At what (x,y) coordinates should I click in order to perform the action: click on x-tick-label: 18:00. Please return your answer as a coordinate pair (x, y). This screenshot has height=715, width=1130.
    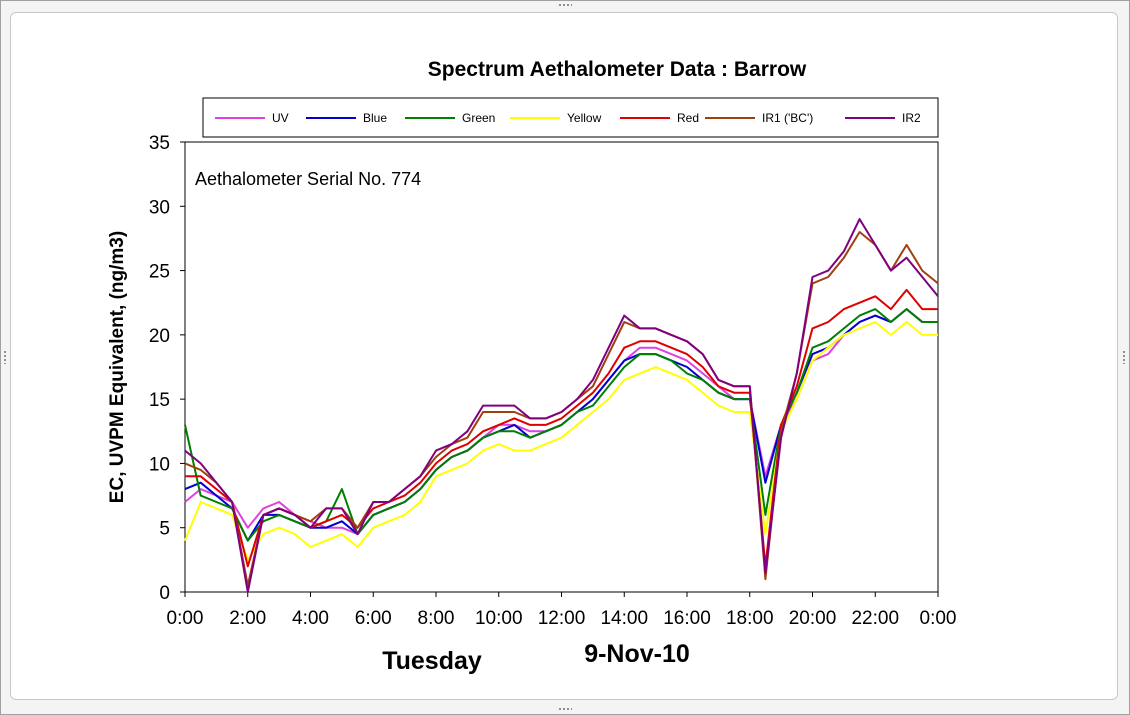
    Looking at the image, I should click on (750, 618).